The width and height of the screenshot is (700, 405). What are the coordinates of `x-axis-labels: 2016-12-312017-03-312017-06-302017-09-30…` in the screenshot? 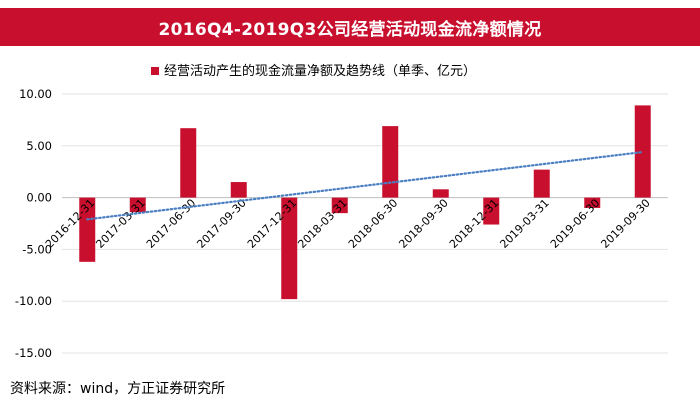 It's located at (348, 224).